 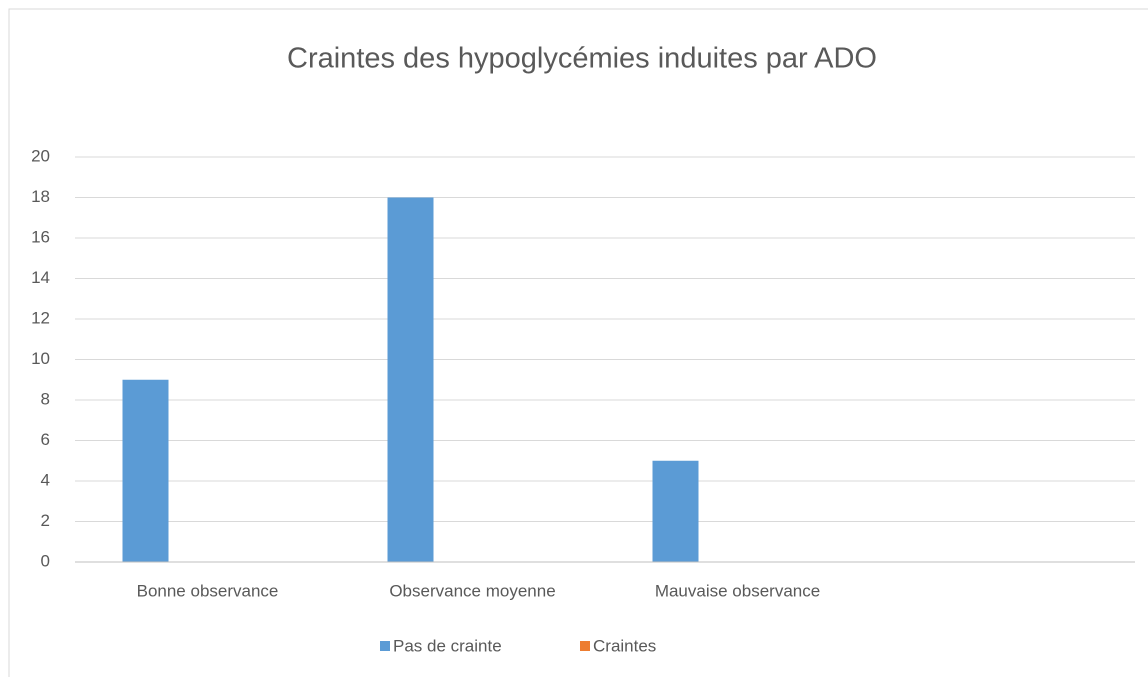 What do you see at coordinates (40, 358) in the screenshot?
I see `y-tick-label: 10` at bounding box center [40, 358].